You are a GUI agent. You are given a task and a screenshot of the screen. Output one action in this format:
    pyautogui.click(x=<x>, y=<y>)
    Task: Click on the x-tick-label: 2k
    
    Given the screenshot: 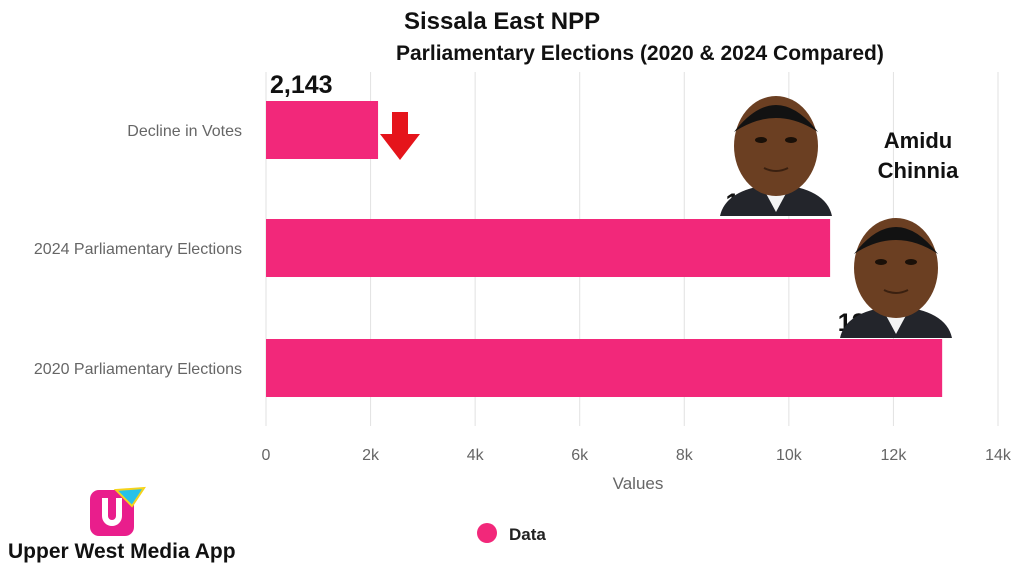 What is the action you would take?
    pyautogui.click(x=371, y=455)
    